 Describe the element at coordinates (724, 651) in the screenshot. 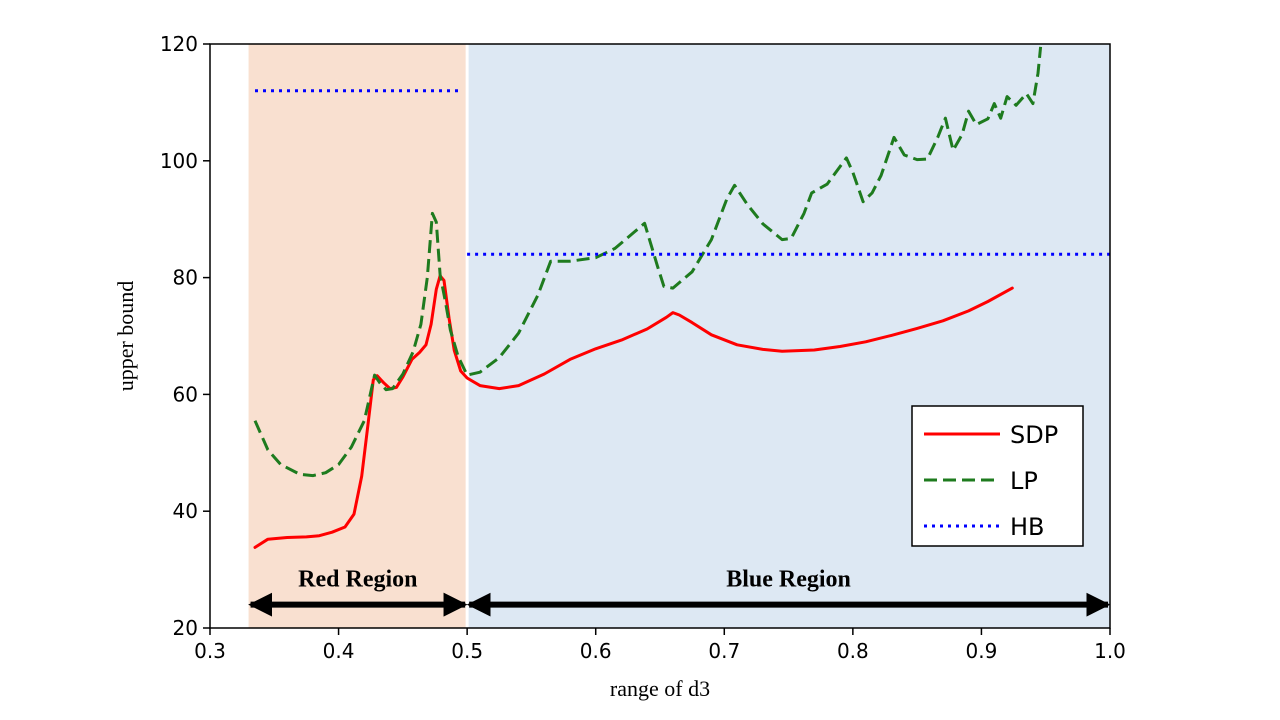

I see `x-tick-label: 0.7` at that location.